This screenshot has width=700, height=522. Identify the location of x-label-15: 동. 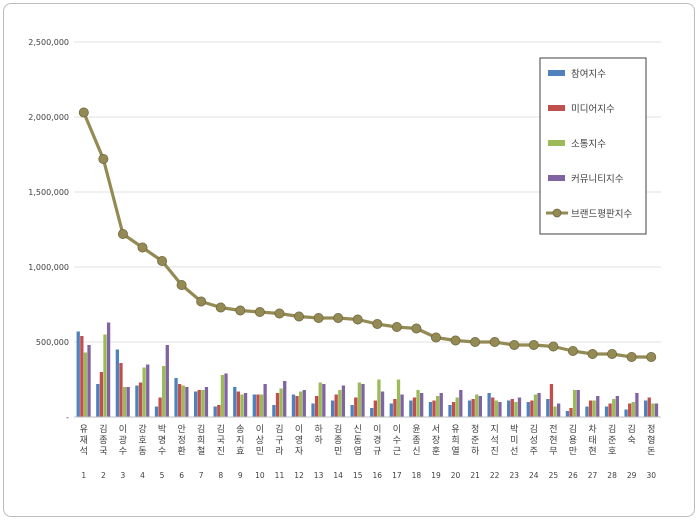
(358, 440).